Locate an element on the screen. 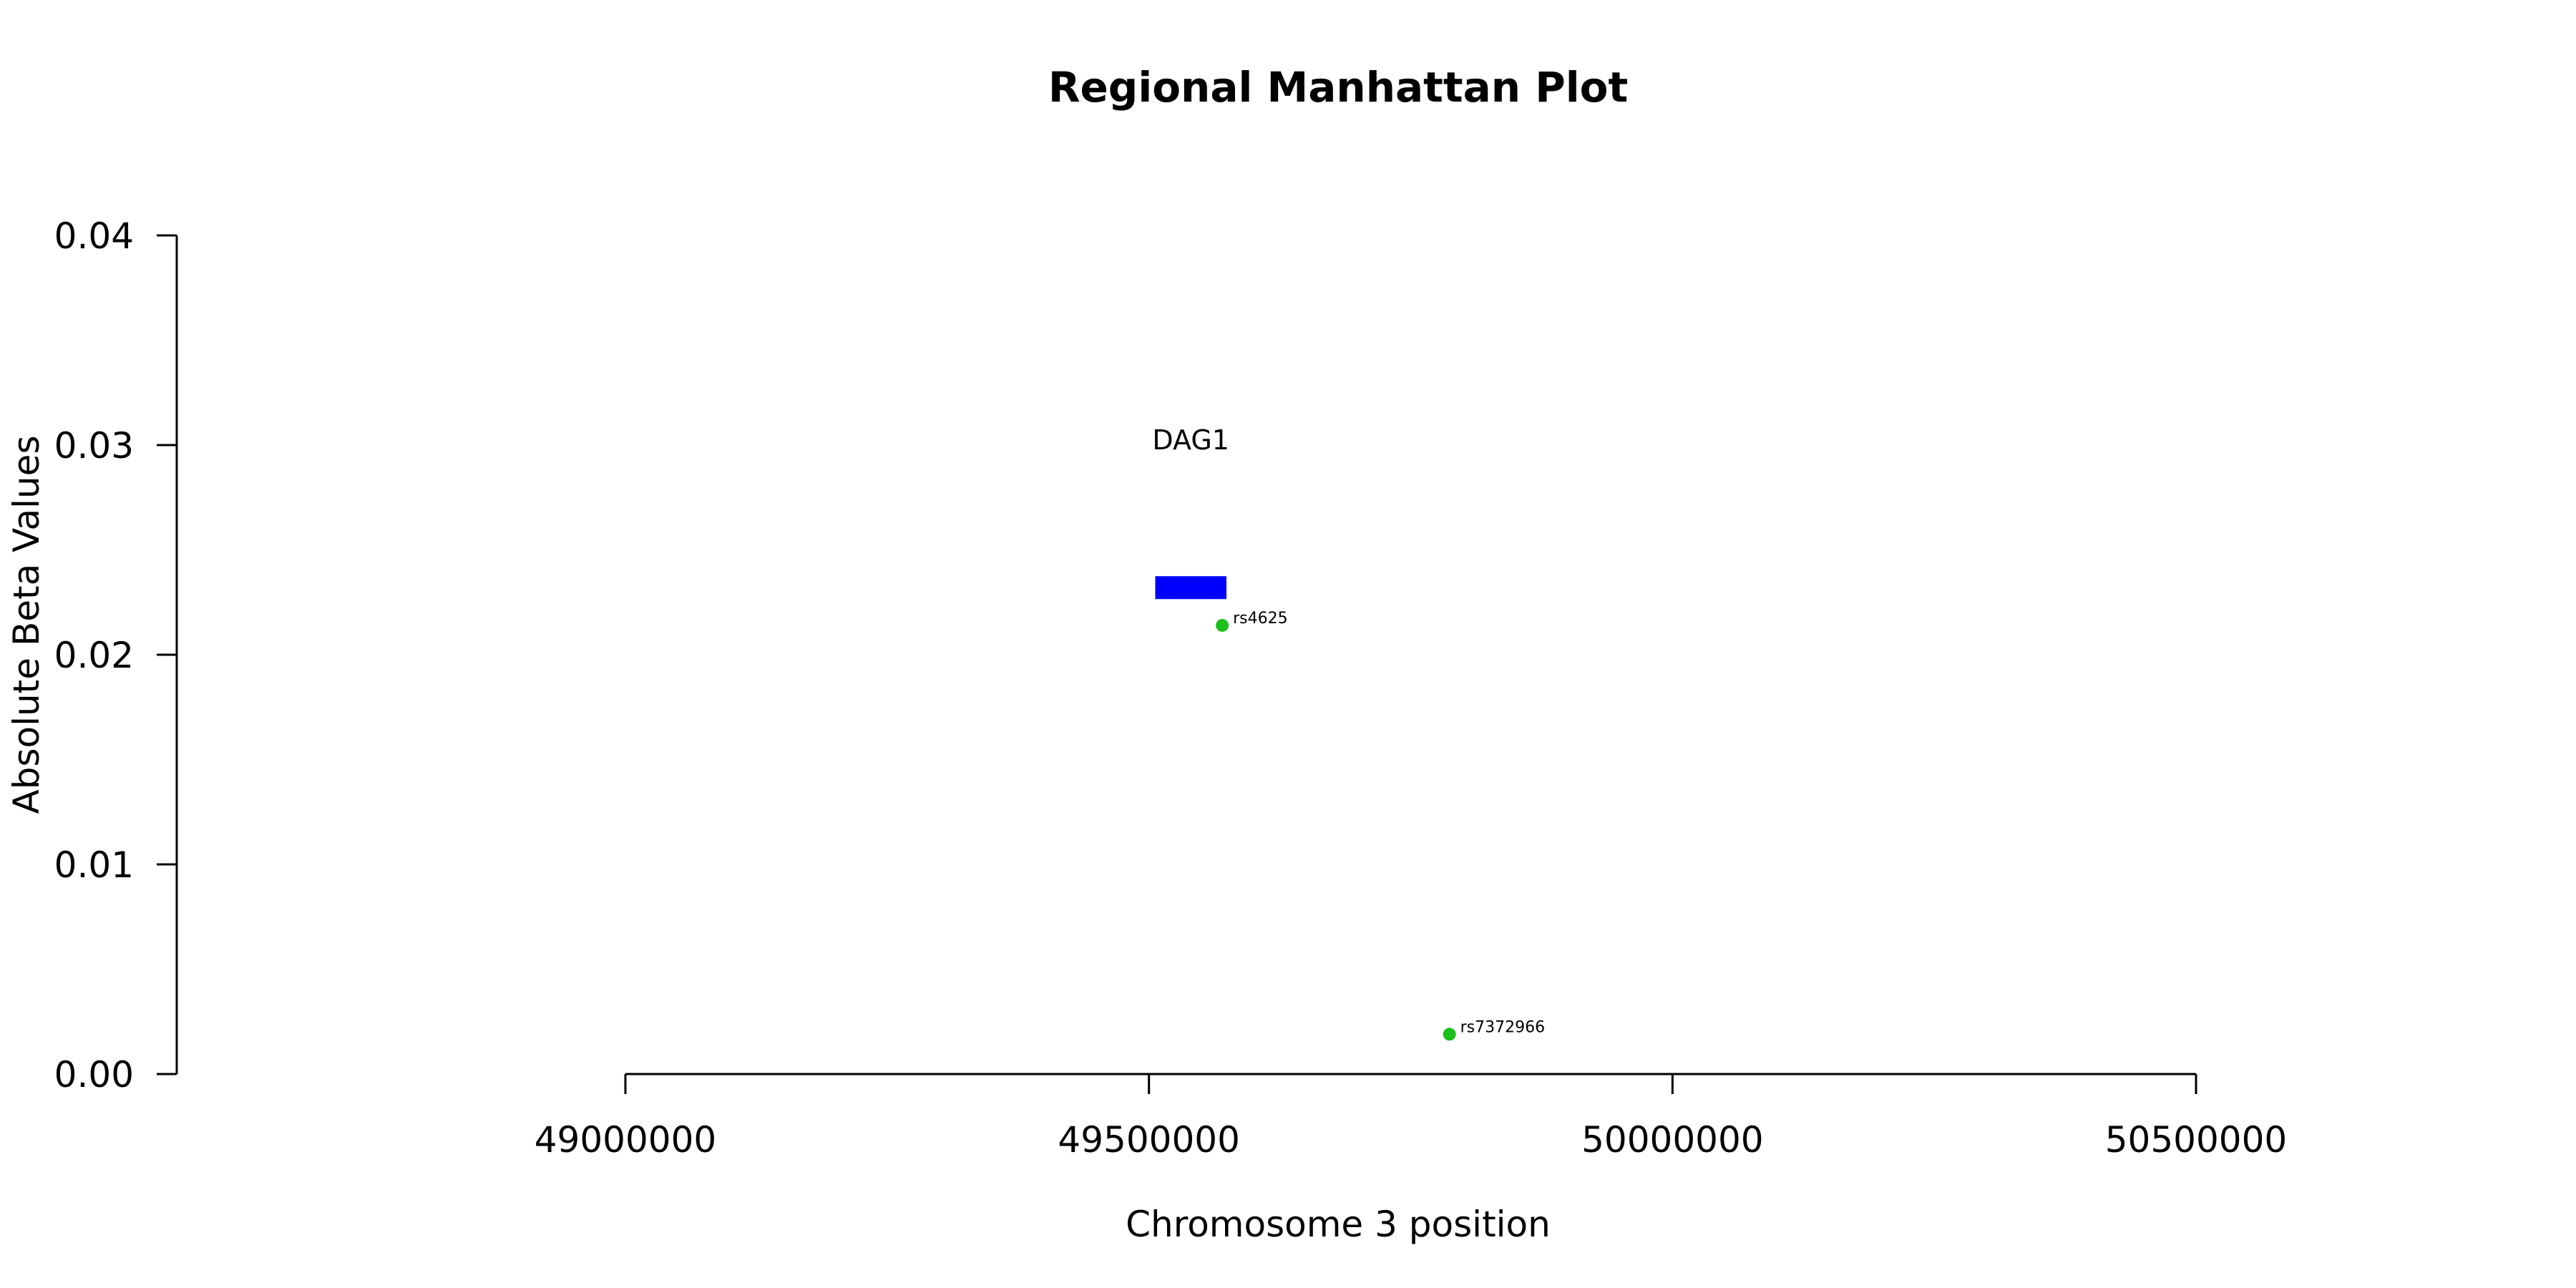 This screenshot has height=1288, width=2576. chart-title: Regional Manhattan Plot is located at coordinates (1338, 87).